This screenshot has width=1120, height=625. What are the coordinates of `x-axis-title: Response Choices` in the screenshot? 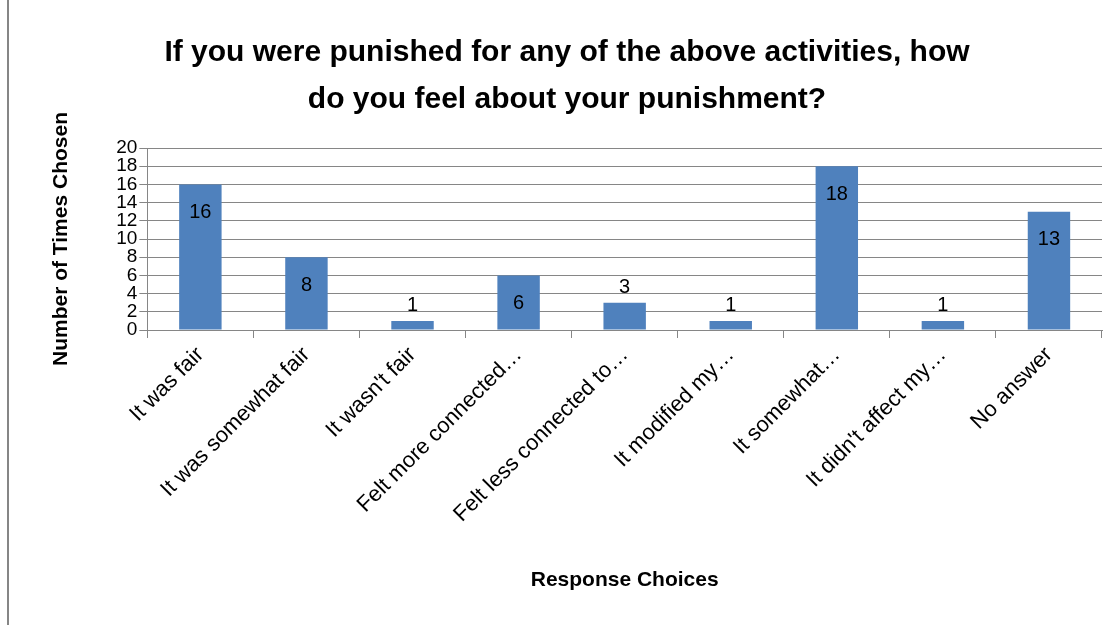 It's located at (624, 578).